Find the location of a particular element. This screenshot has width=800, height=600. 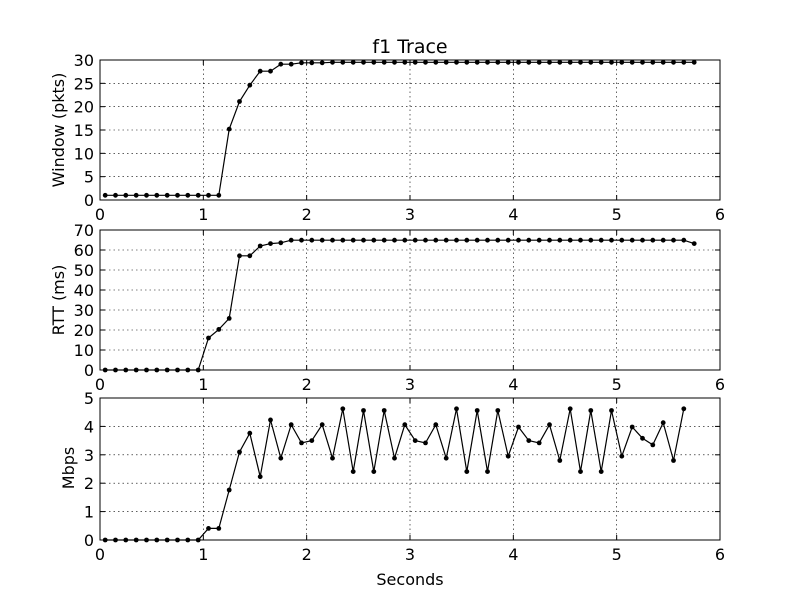

x-tick-label: 1 is located at coordinates (203, 384).